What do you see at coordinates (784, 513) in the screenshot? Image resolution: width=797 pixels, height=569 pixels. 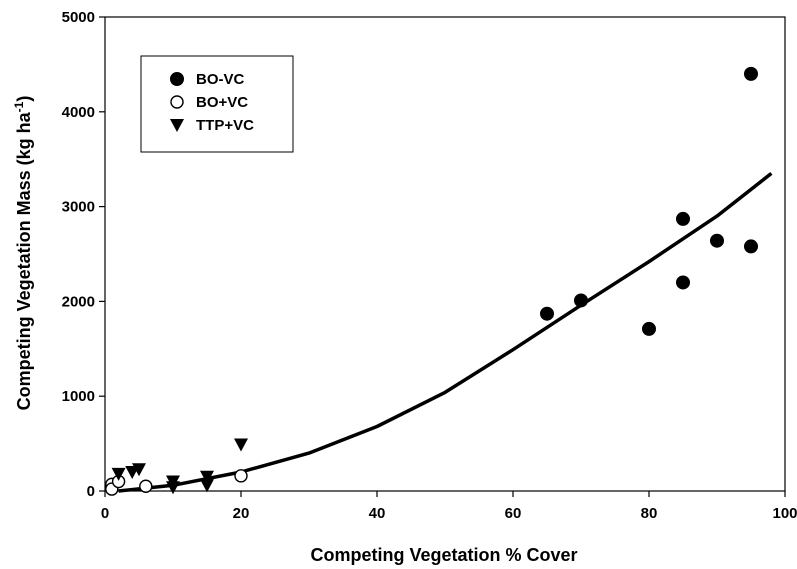 I see `x-tick-label: 100` at bounding box center [784, 513].